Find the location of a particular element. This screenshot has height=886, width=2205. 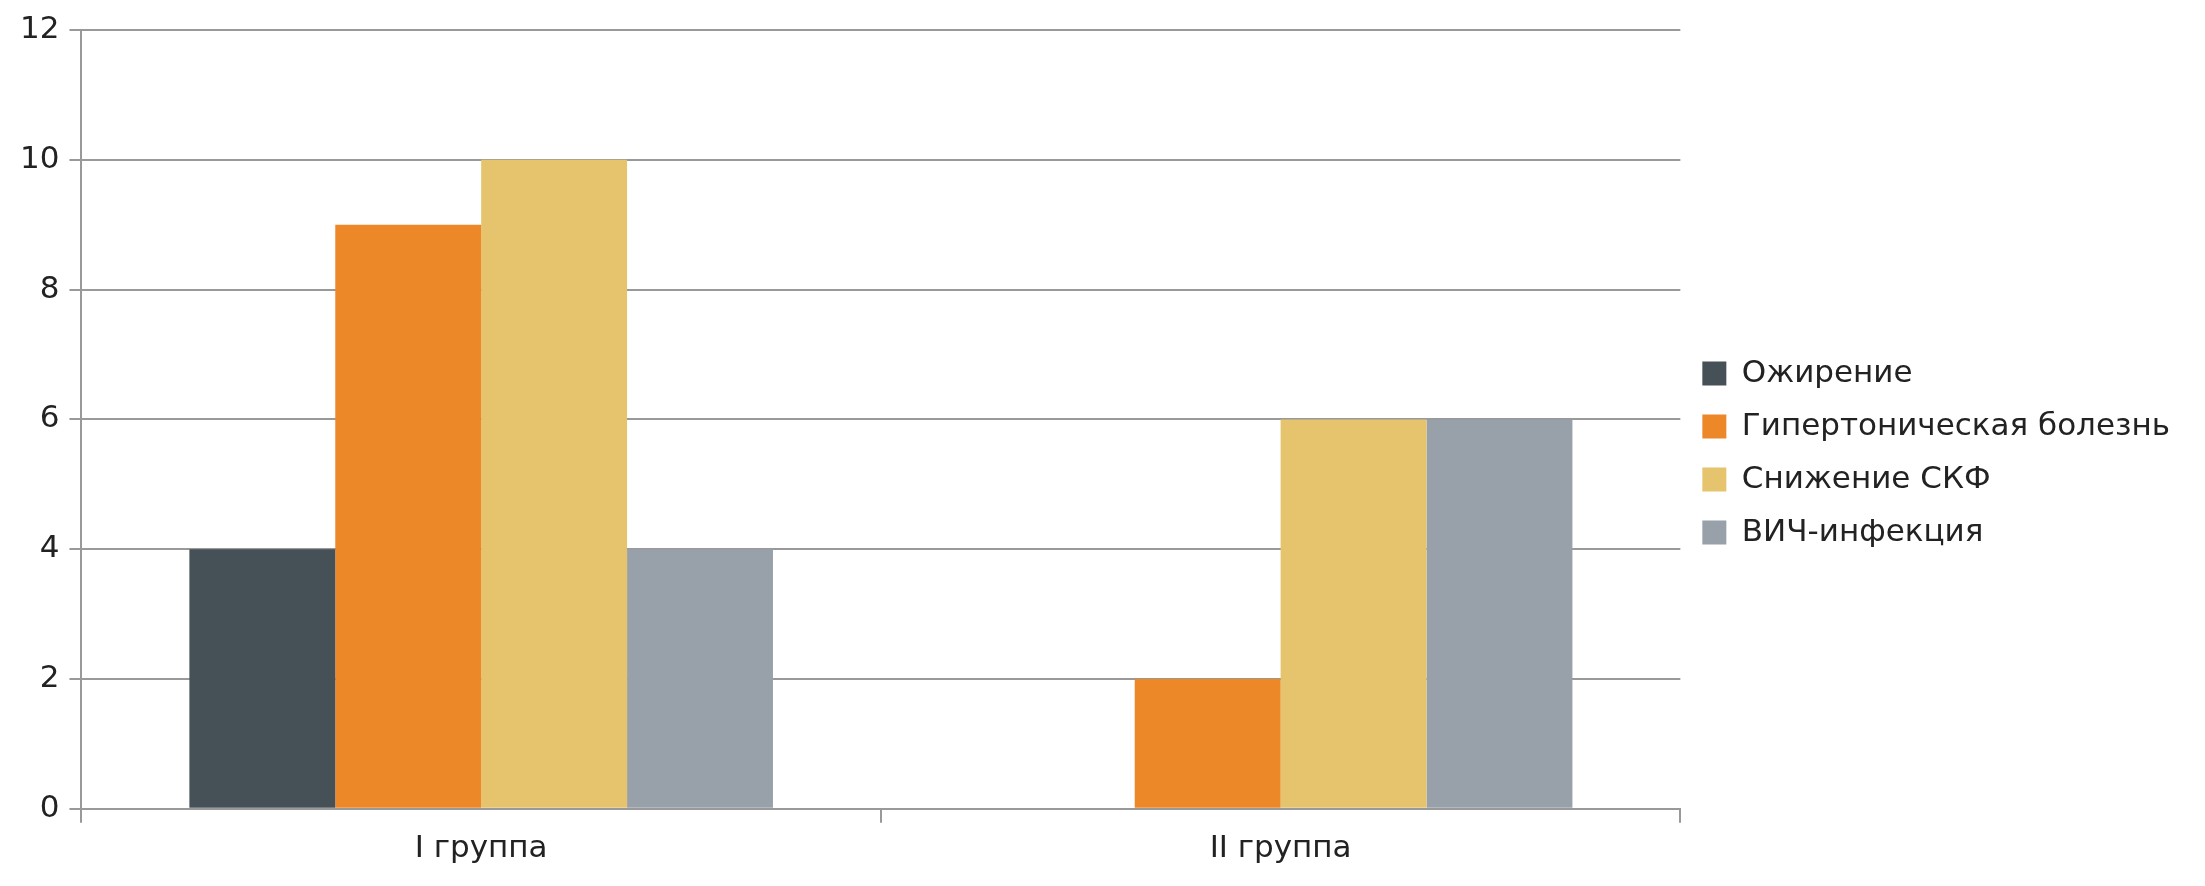

y-tick-label: 10 is located at coordinates (39, 156).